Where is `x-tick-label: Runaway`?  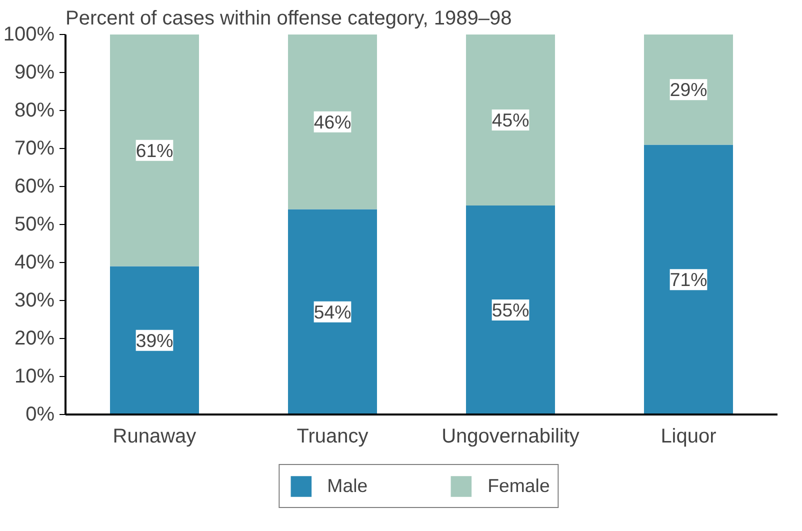
x-tick-label: Runaway is located at coordinates (154, 437).